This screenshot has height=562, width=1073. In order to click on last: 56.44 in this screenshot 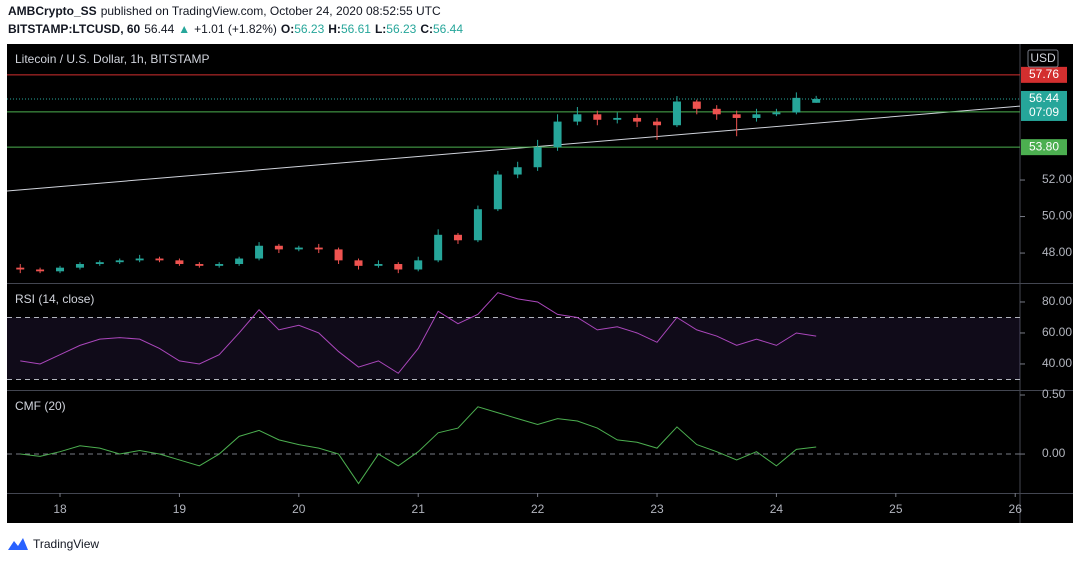, I will do `click(159, 29)`.